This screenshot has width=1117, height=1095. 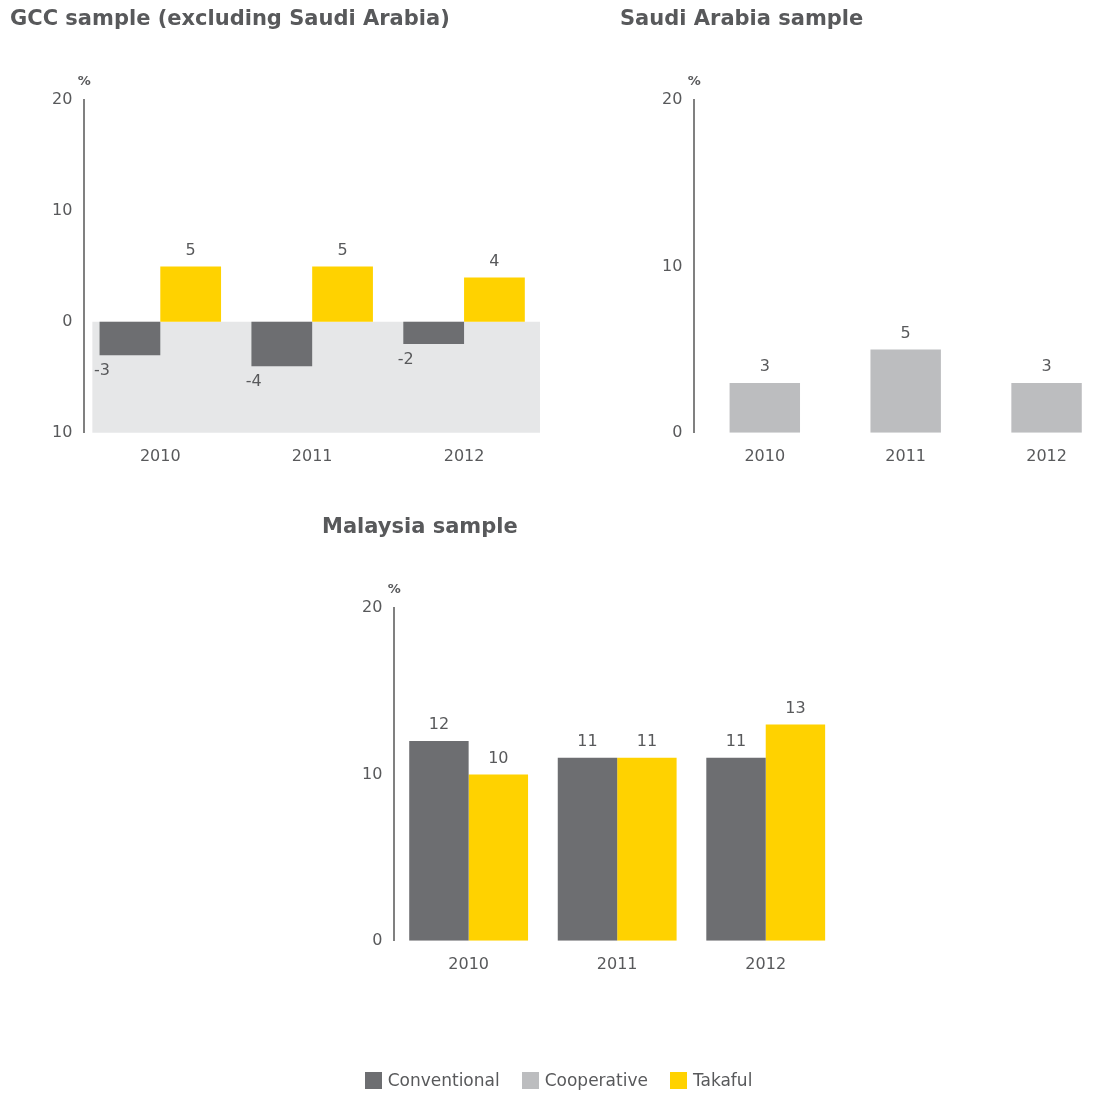 I want to click on data-label: 10, so click(x=498, y=757).